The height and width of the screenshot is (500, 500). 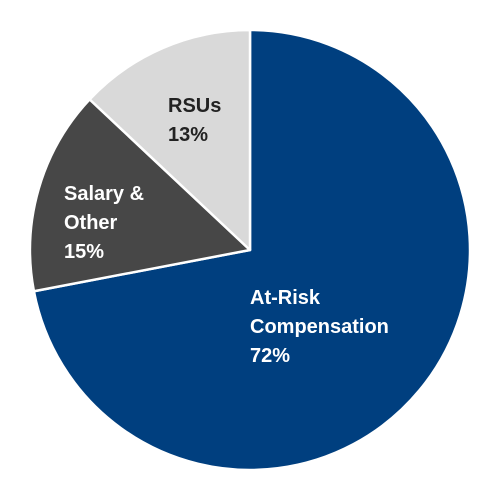 I want to click on slice-name-line-0-1: Compensation, so click(x=319, y=327).